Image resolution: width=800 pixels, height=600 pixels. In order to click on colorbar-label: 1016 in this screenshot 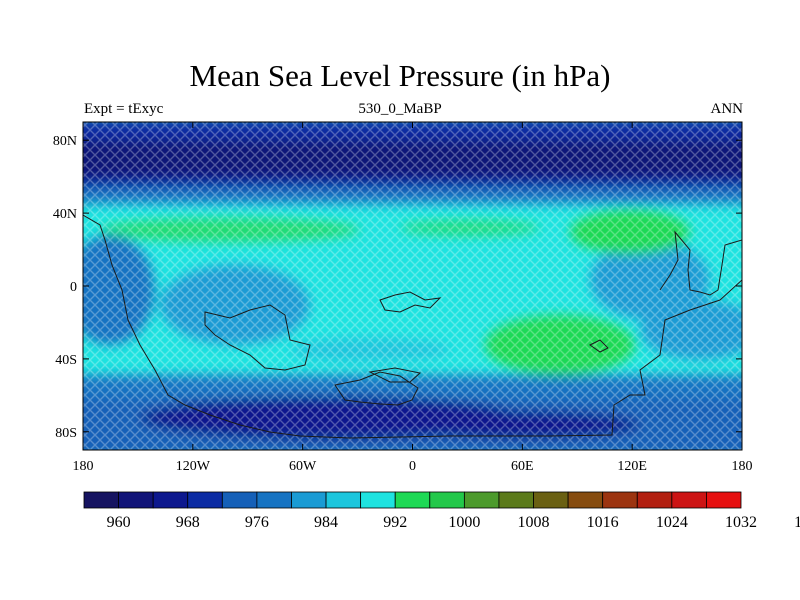, I will do `click(603, 522)`.